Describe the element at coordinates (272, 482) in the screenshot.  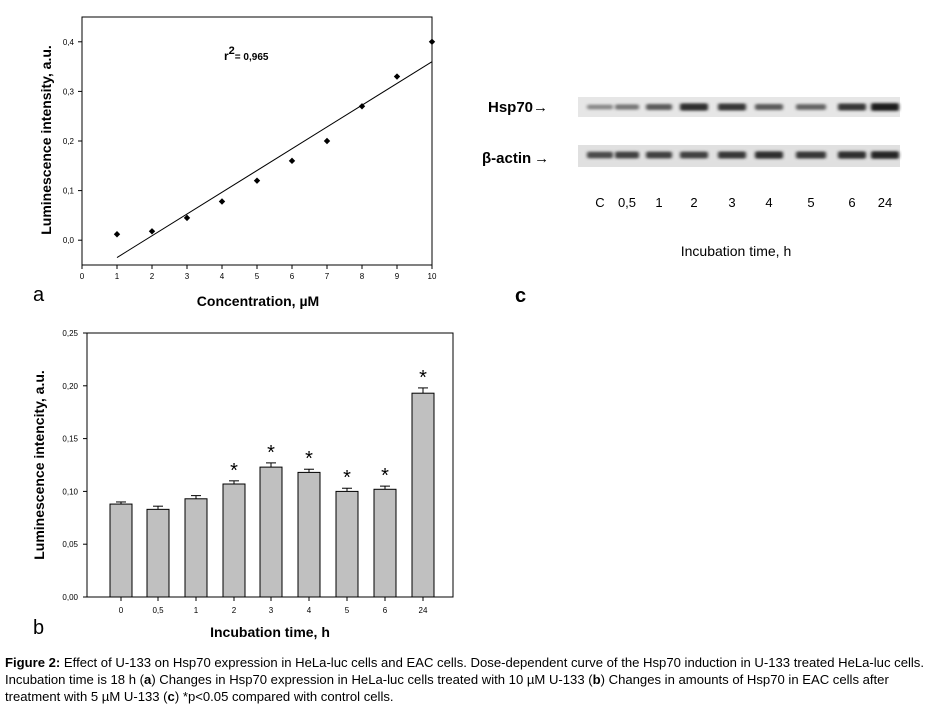
I see `panel-b-marks: * * * * * *` at that location.